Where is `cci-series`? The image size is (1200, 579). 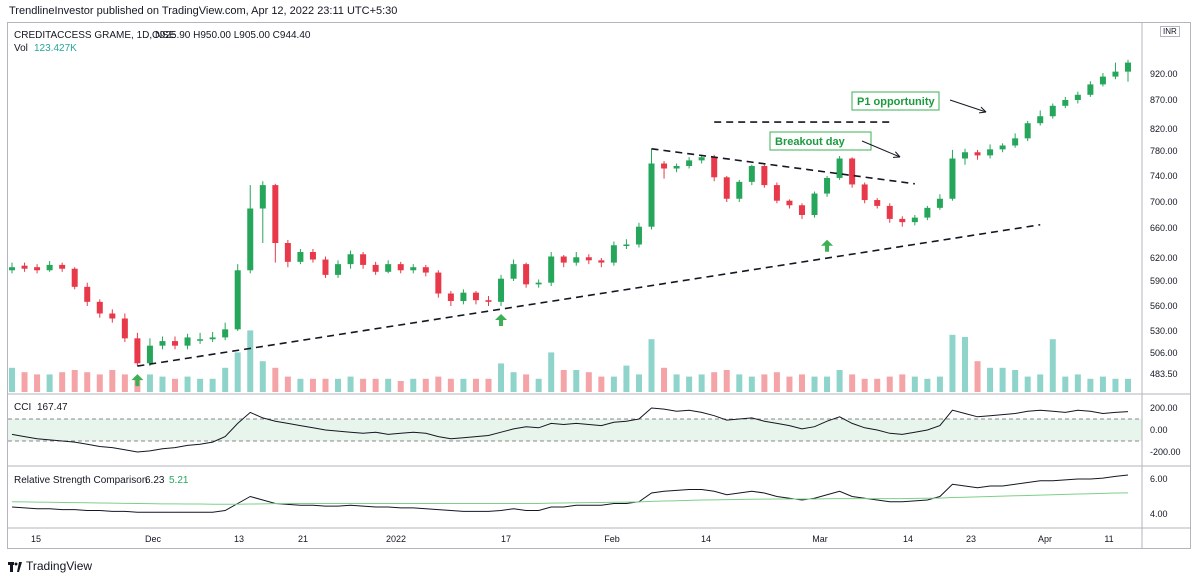
cci-series is located at coordinates (570, 430).